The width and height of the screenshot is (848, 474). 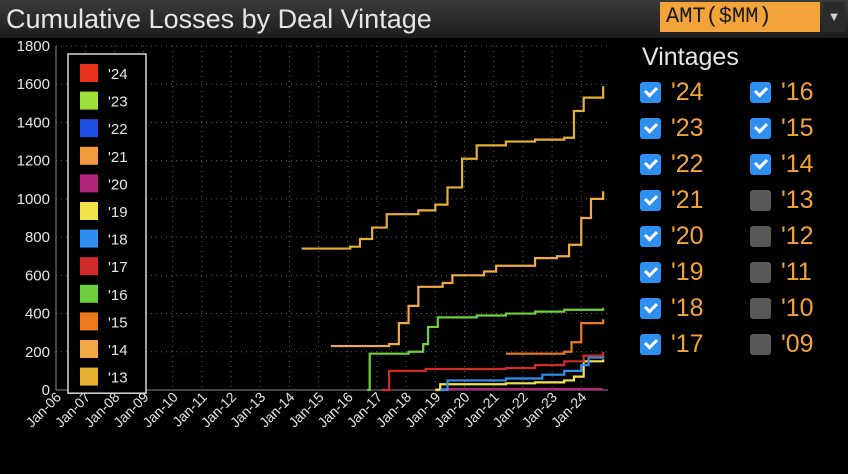 I want to click on vintage-checkbox-17: '17, so click(x=672, y=344).